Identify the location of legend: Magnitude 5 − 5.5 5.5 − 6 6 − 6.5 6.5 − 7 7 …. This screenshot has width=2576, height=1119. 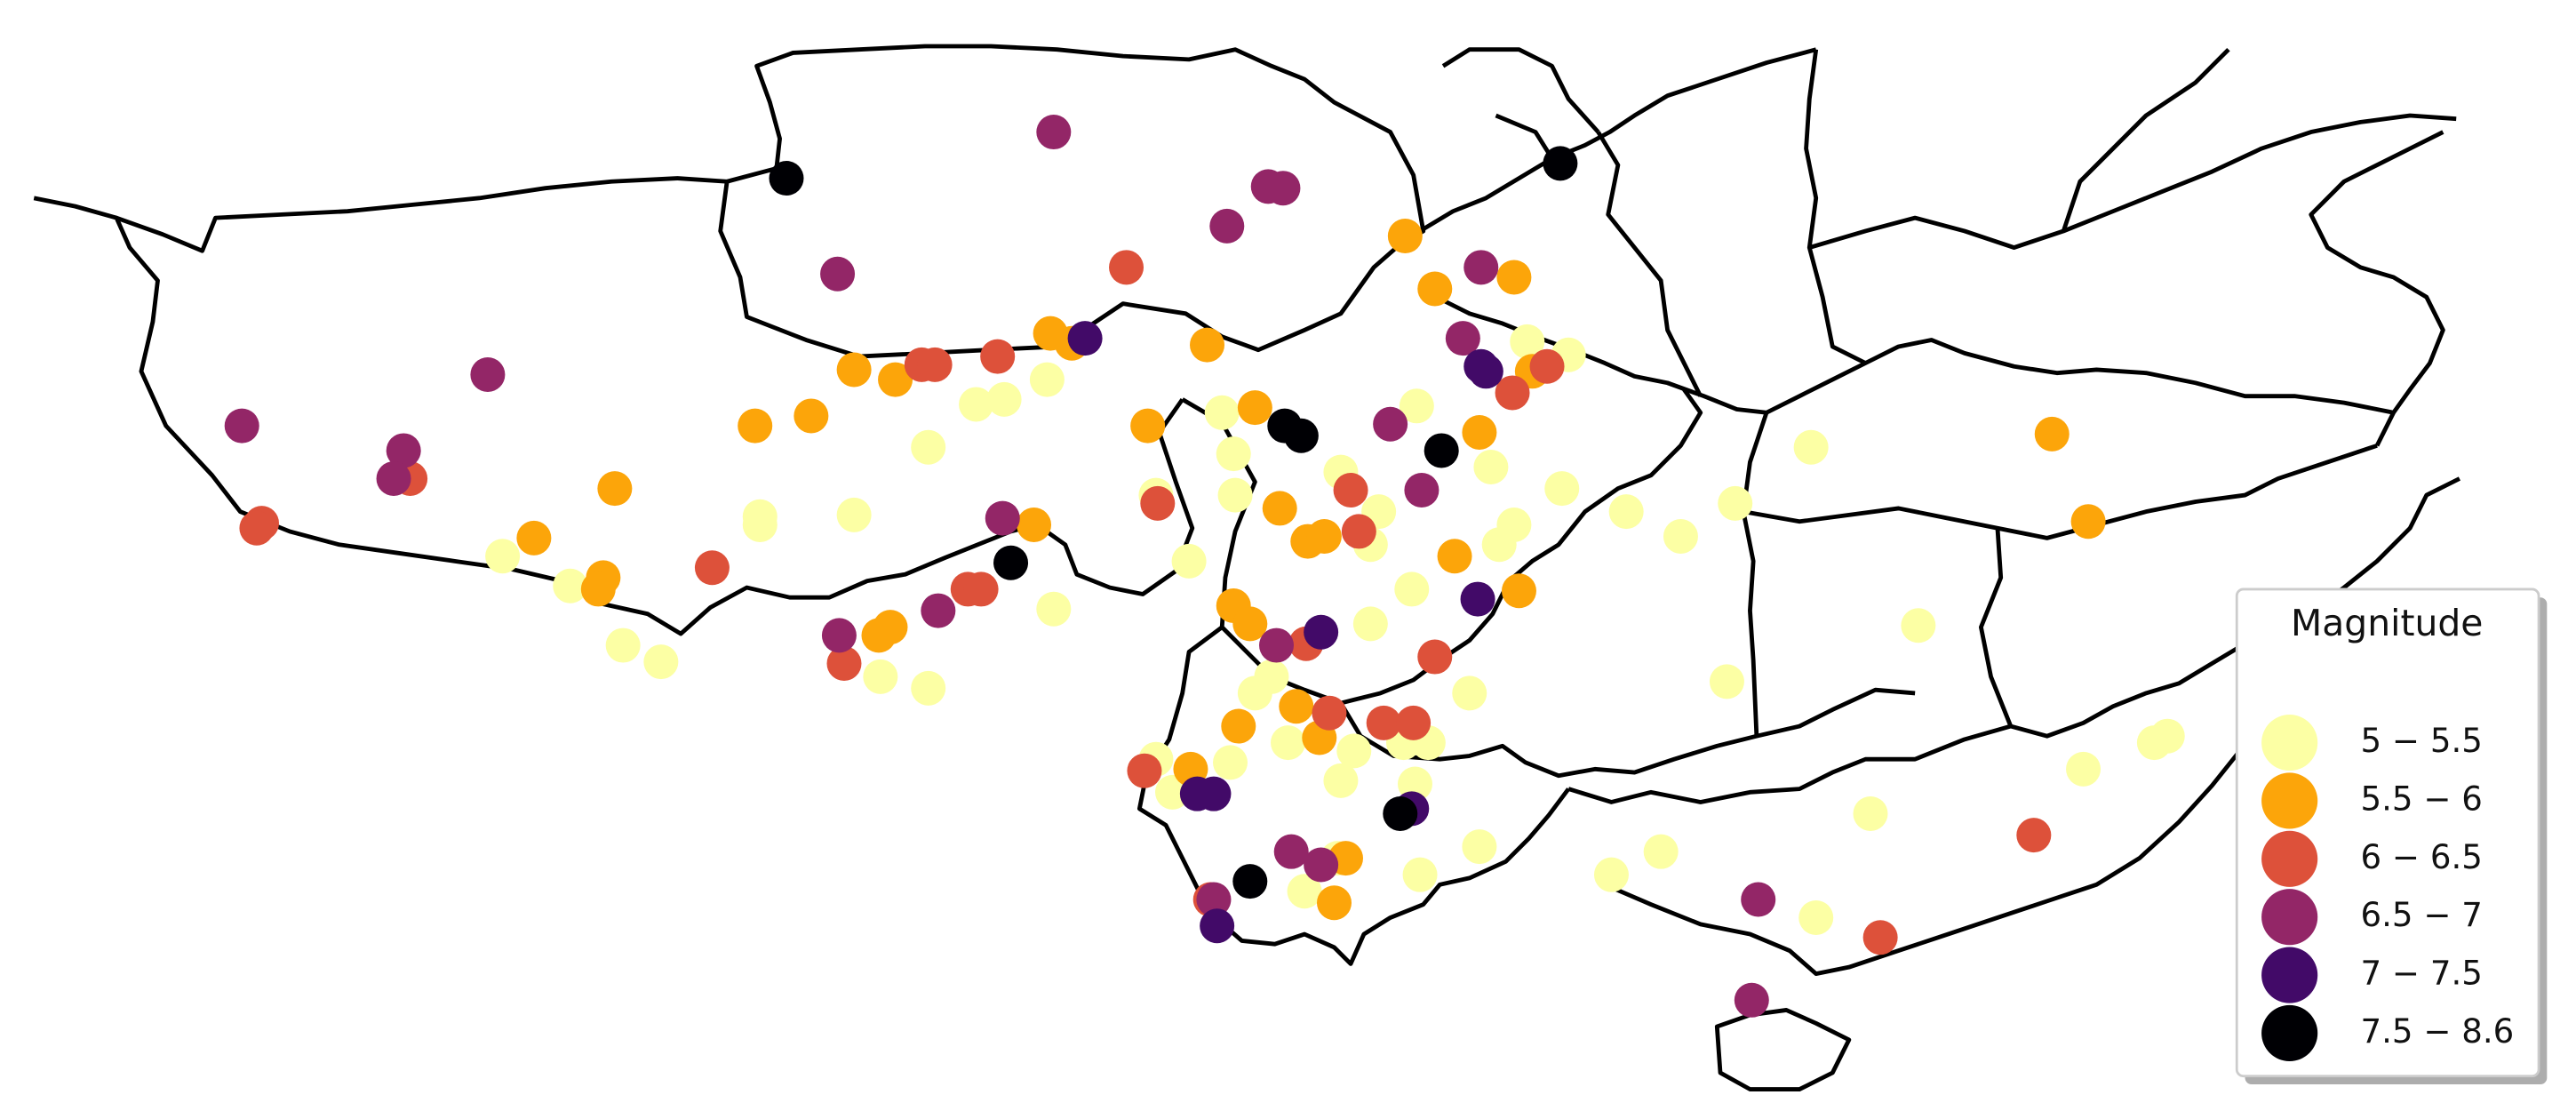
(2391, 836).